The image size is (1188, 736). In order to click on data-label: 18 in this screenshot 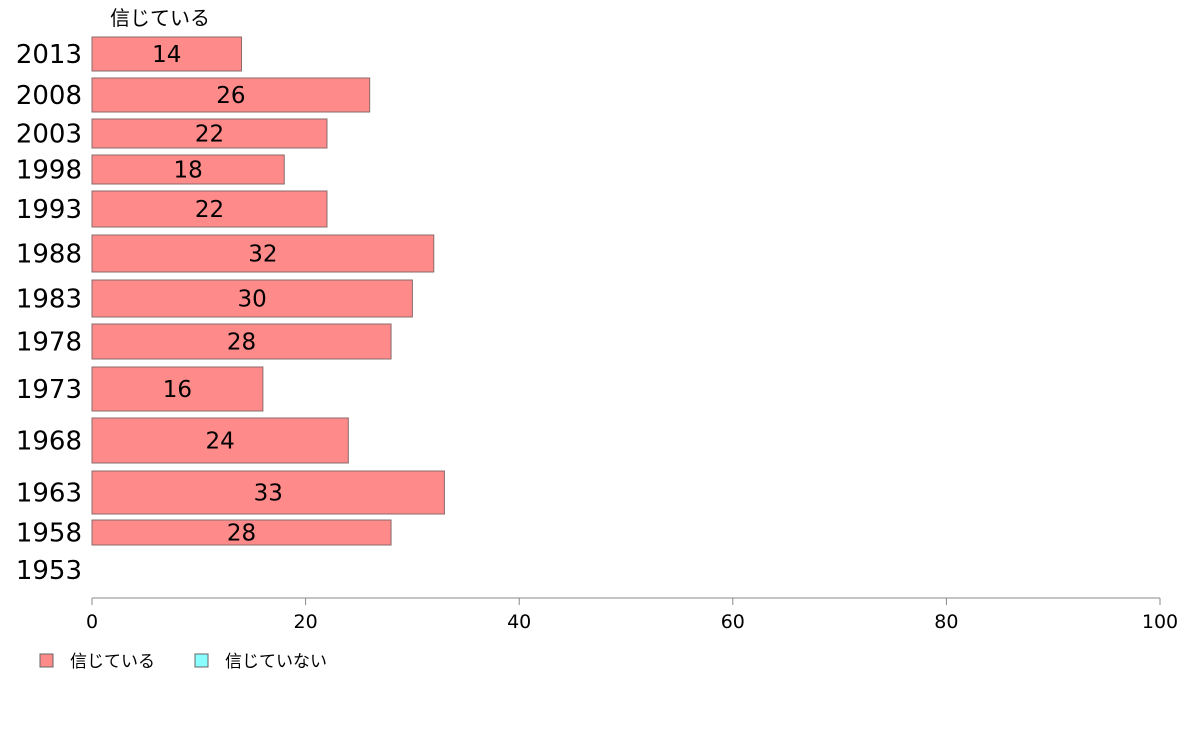, I will do `click(187, 171)`.